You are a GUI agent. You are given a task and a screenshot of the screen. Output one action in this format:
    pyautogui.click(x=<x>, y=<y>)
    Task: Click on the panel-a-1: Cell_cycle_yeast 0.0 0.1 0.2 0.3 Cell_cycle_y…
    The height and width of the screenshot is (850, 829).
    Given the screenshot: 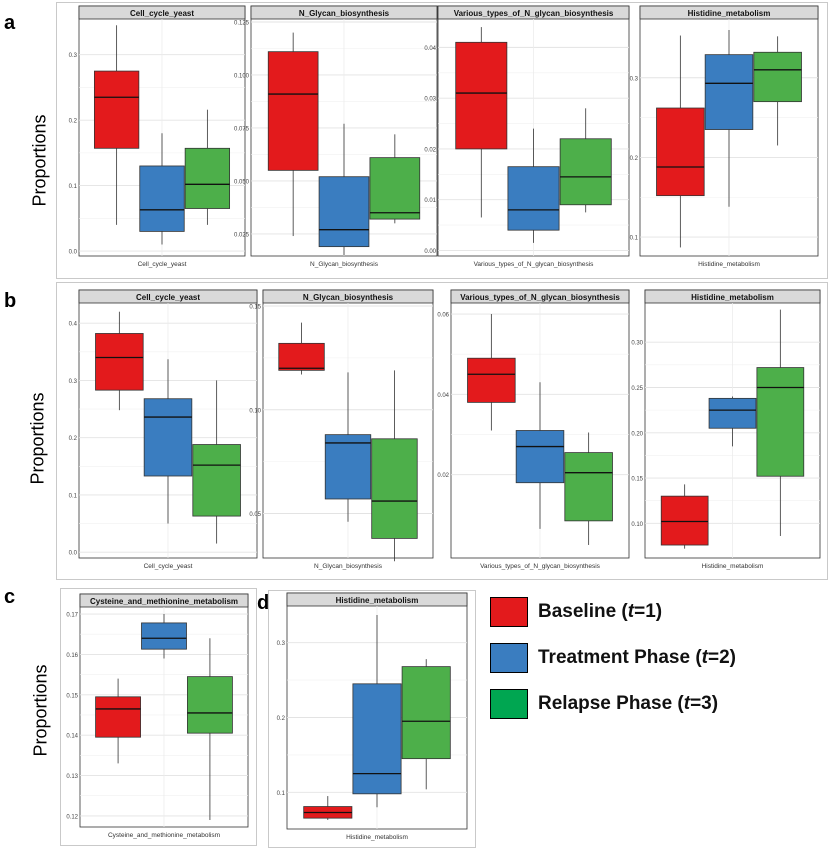 What is the action you would take?
    pyautogui.click(x=157, y=136)
    